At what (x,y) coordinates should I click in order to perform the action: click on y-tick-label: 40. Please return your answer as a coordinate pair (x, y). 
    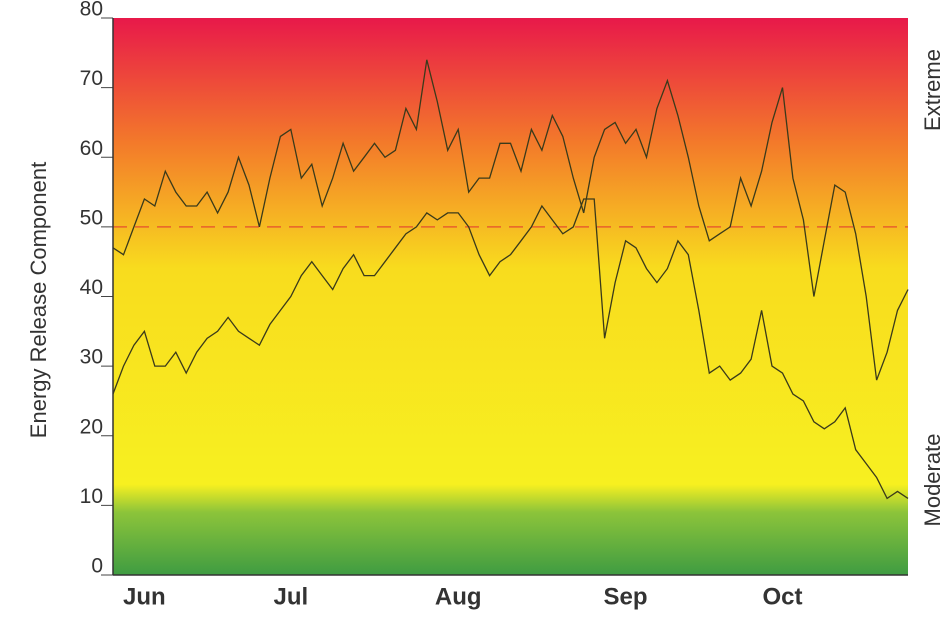
    Looking at the image, I should click on (91, 287).